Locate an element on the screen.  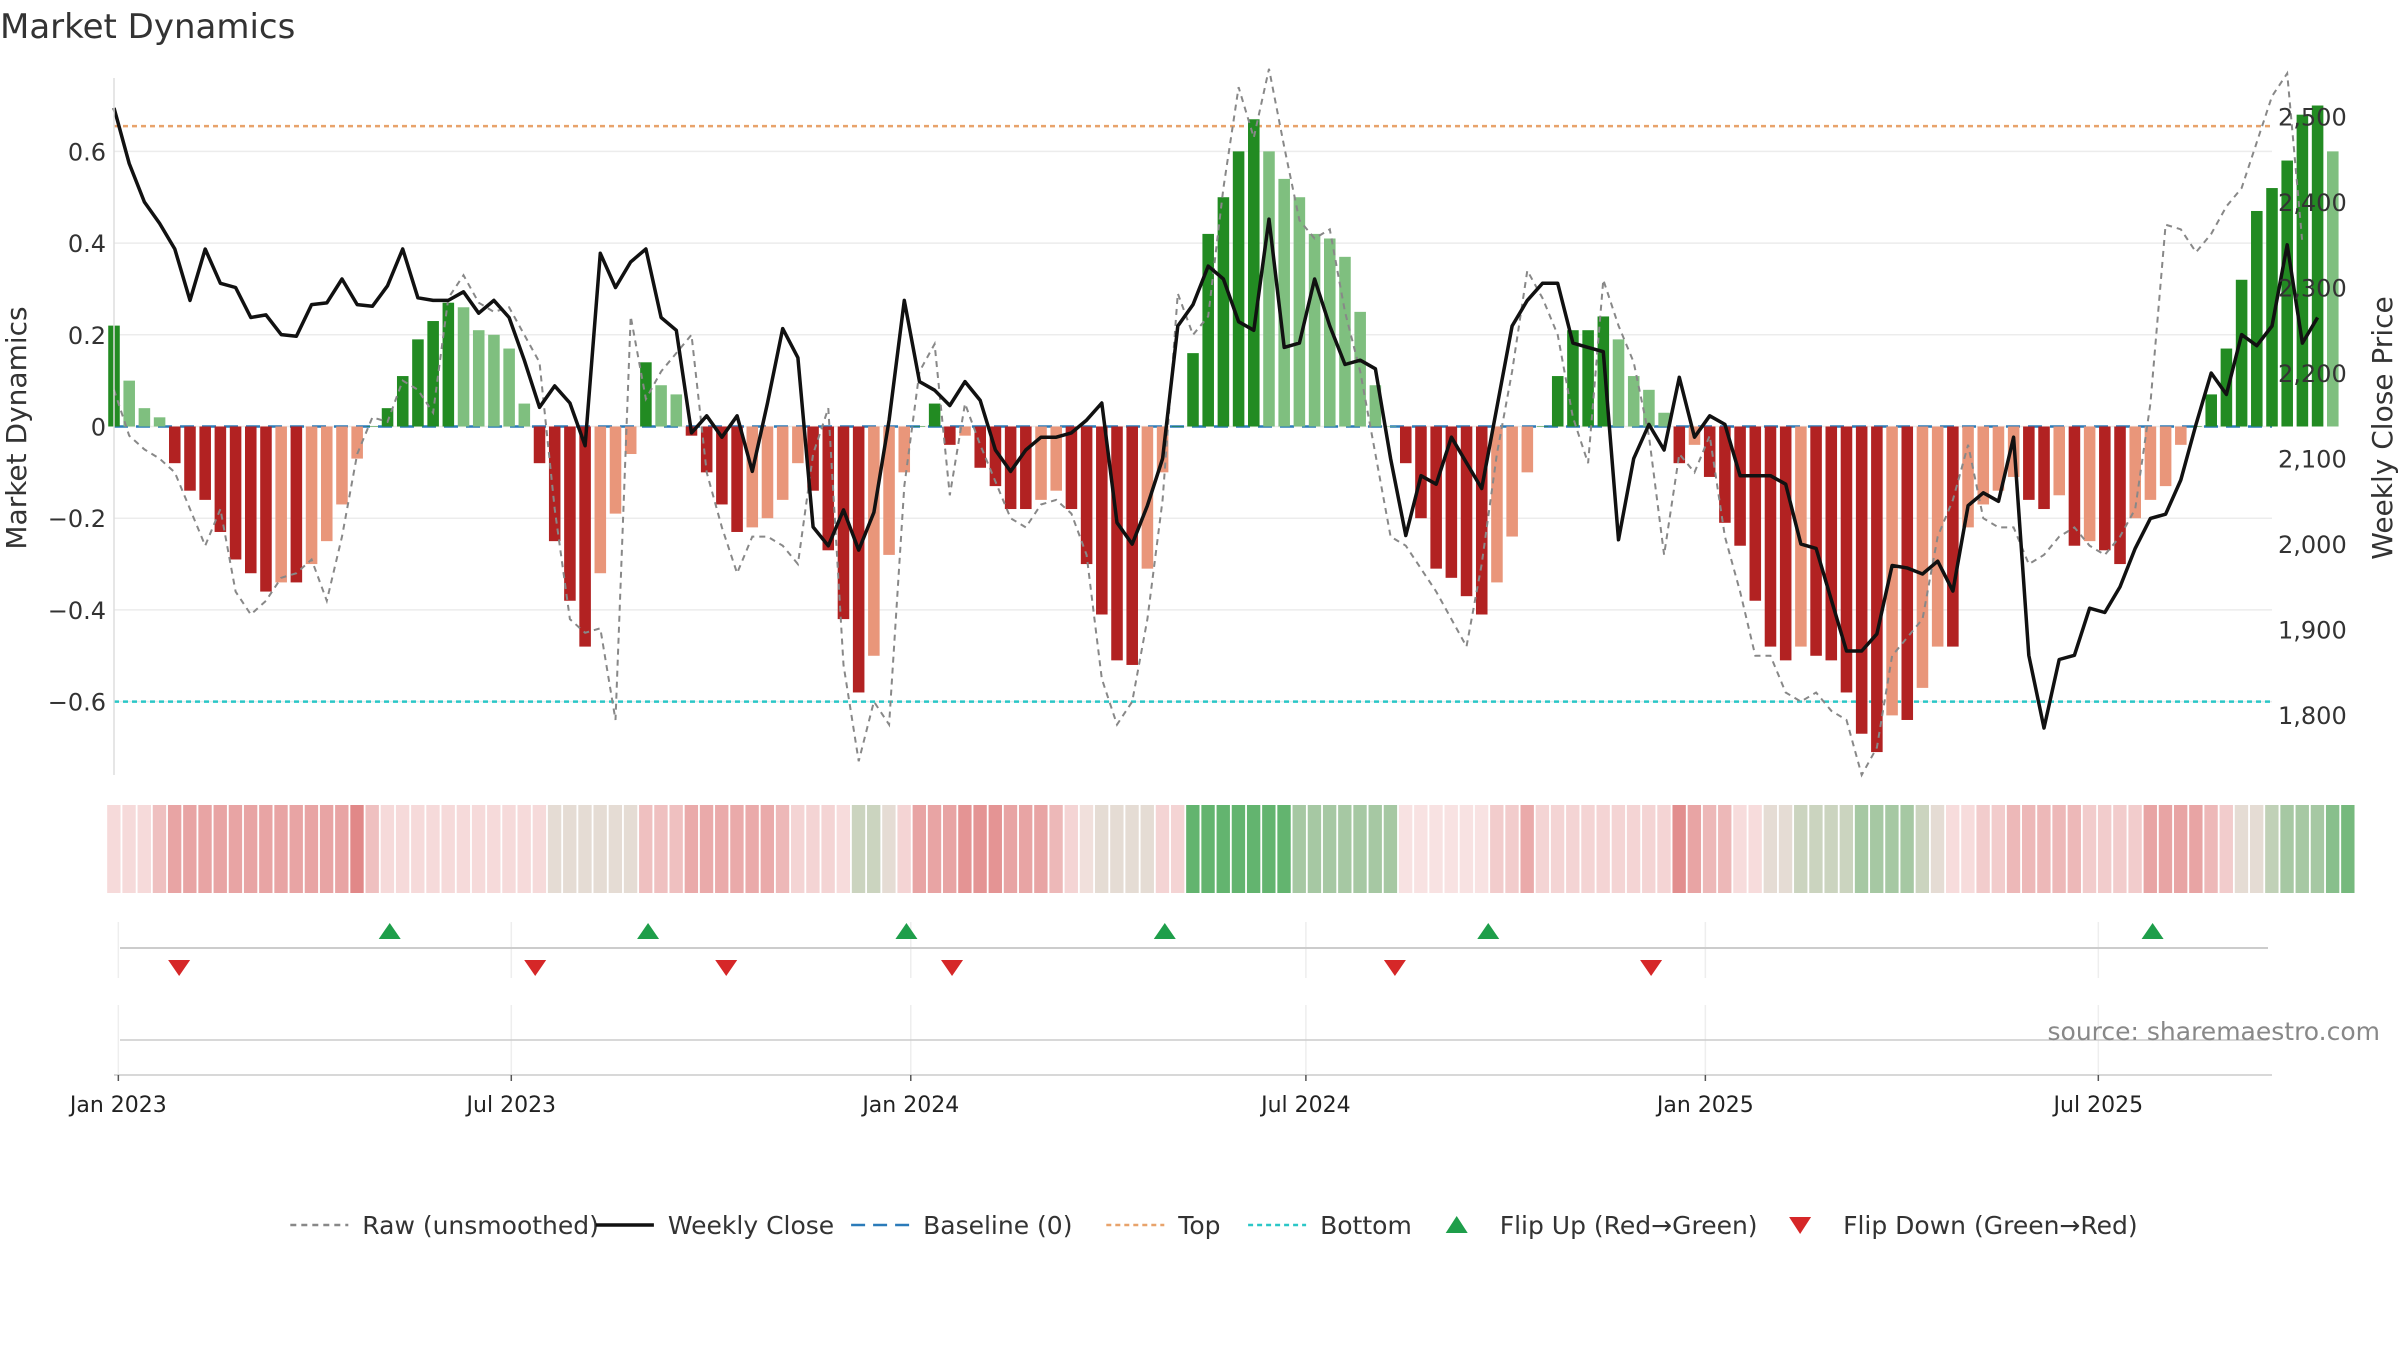
flip-up-marker is located at coordinates (1164, 931).